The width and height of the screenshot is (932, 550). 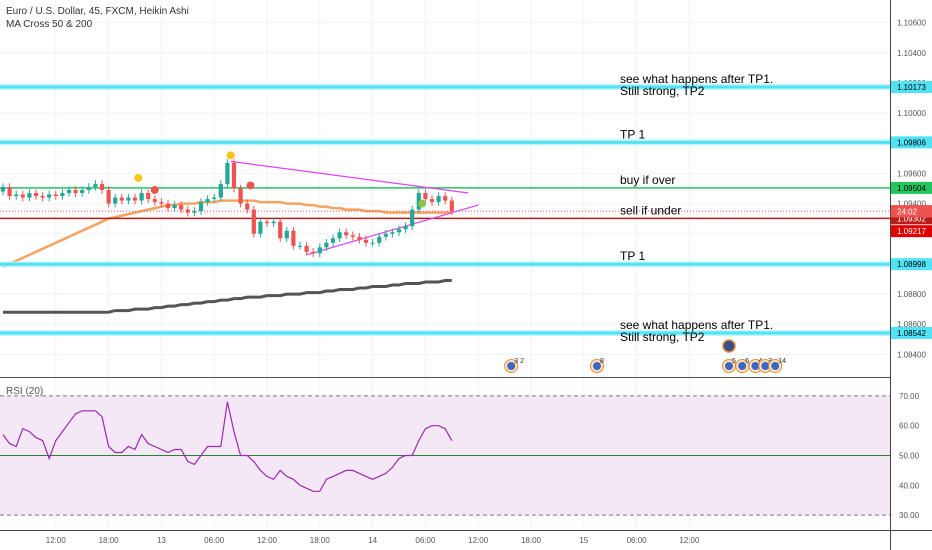 I want to click on rsi-tick-label: 40.00, so click(x=909, y=485).